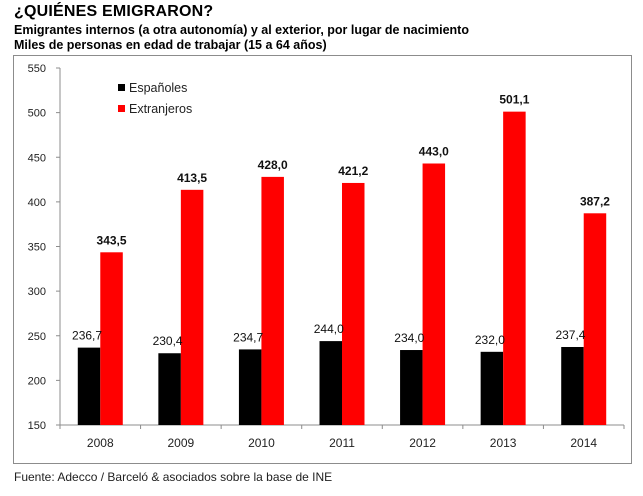  Describe the element at coordinates (490, 340) in the screenshot. I see `data-label: 232,0` at that location.